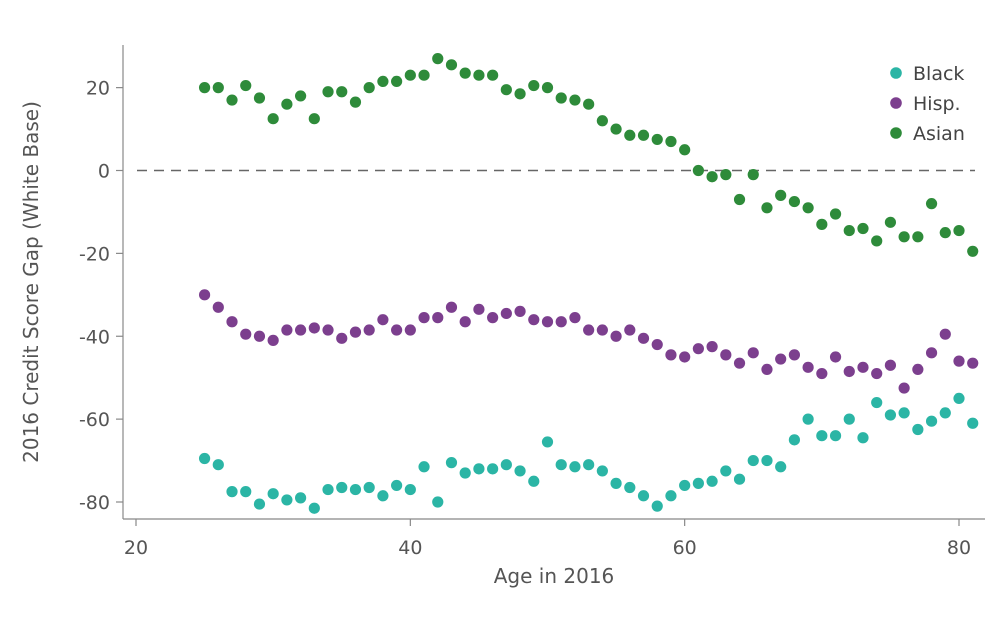 This screenshot has height=625, width=1000. I want to click on x-ticks: 20 40 60 80, so click(547, 539).